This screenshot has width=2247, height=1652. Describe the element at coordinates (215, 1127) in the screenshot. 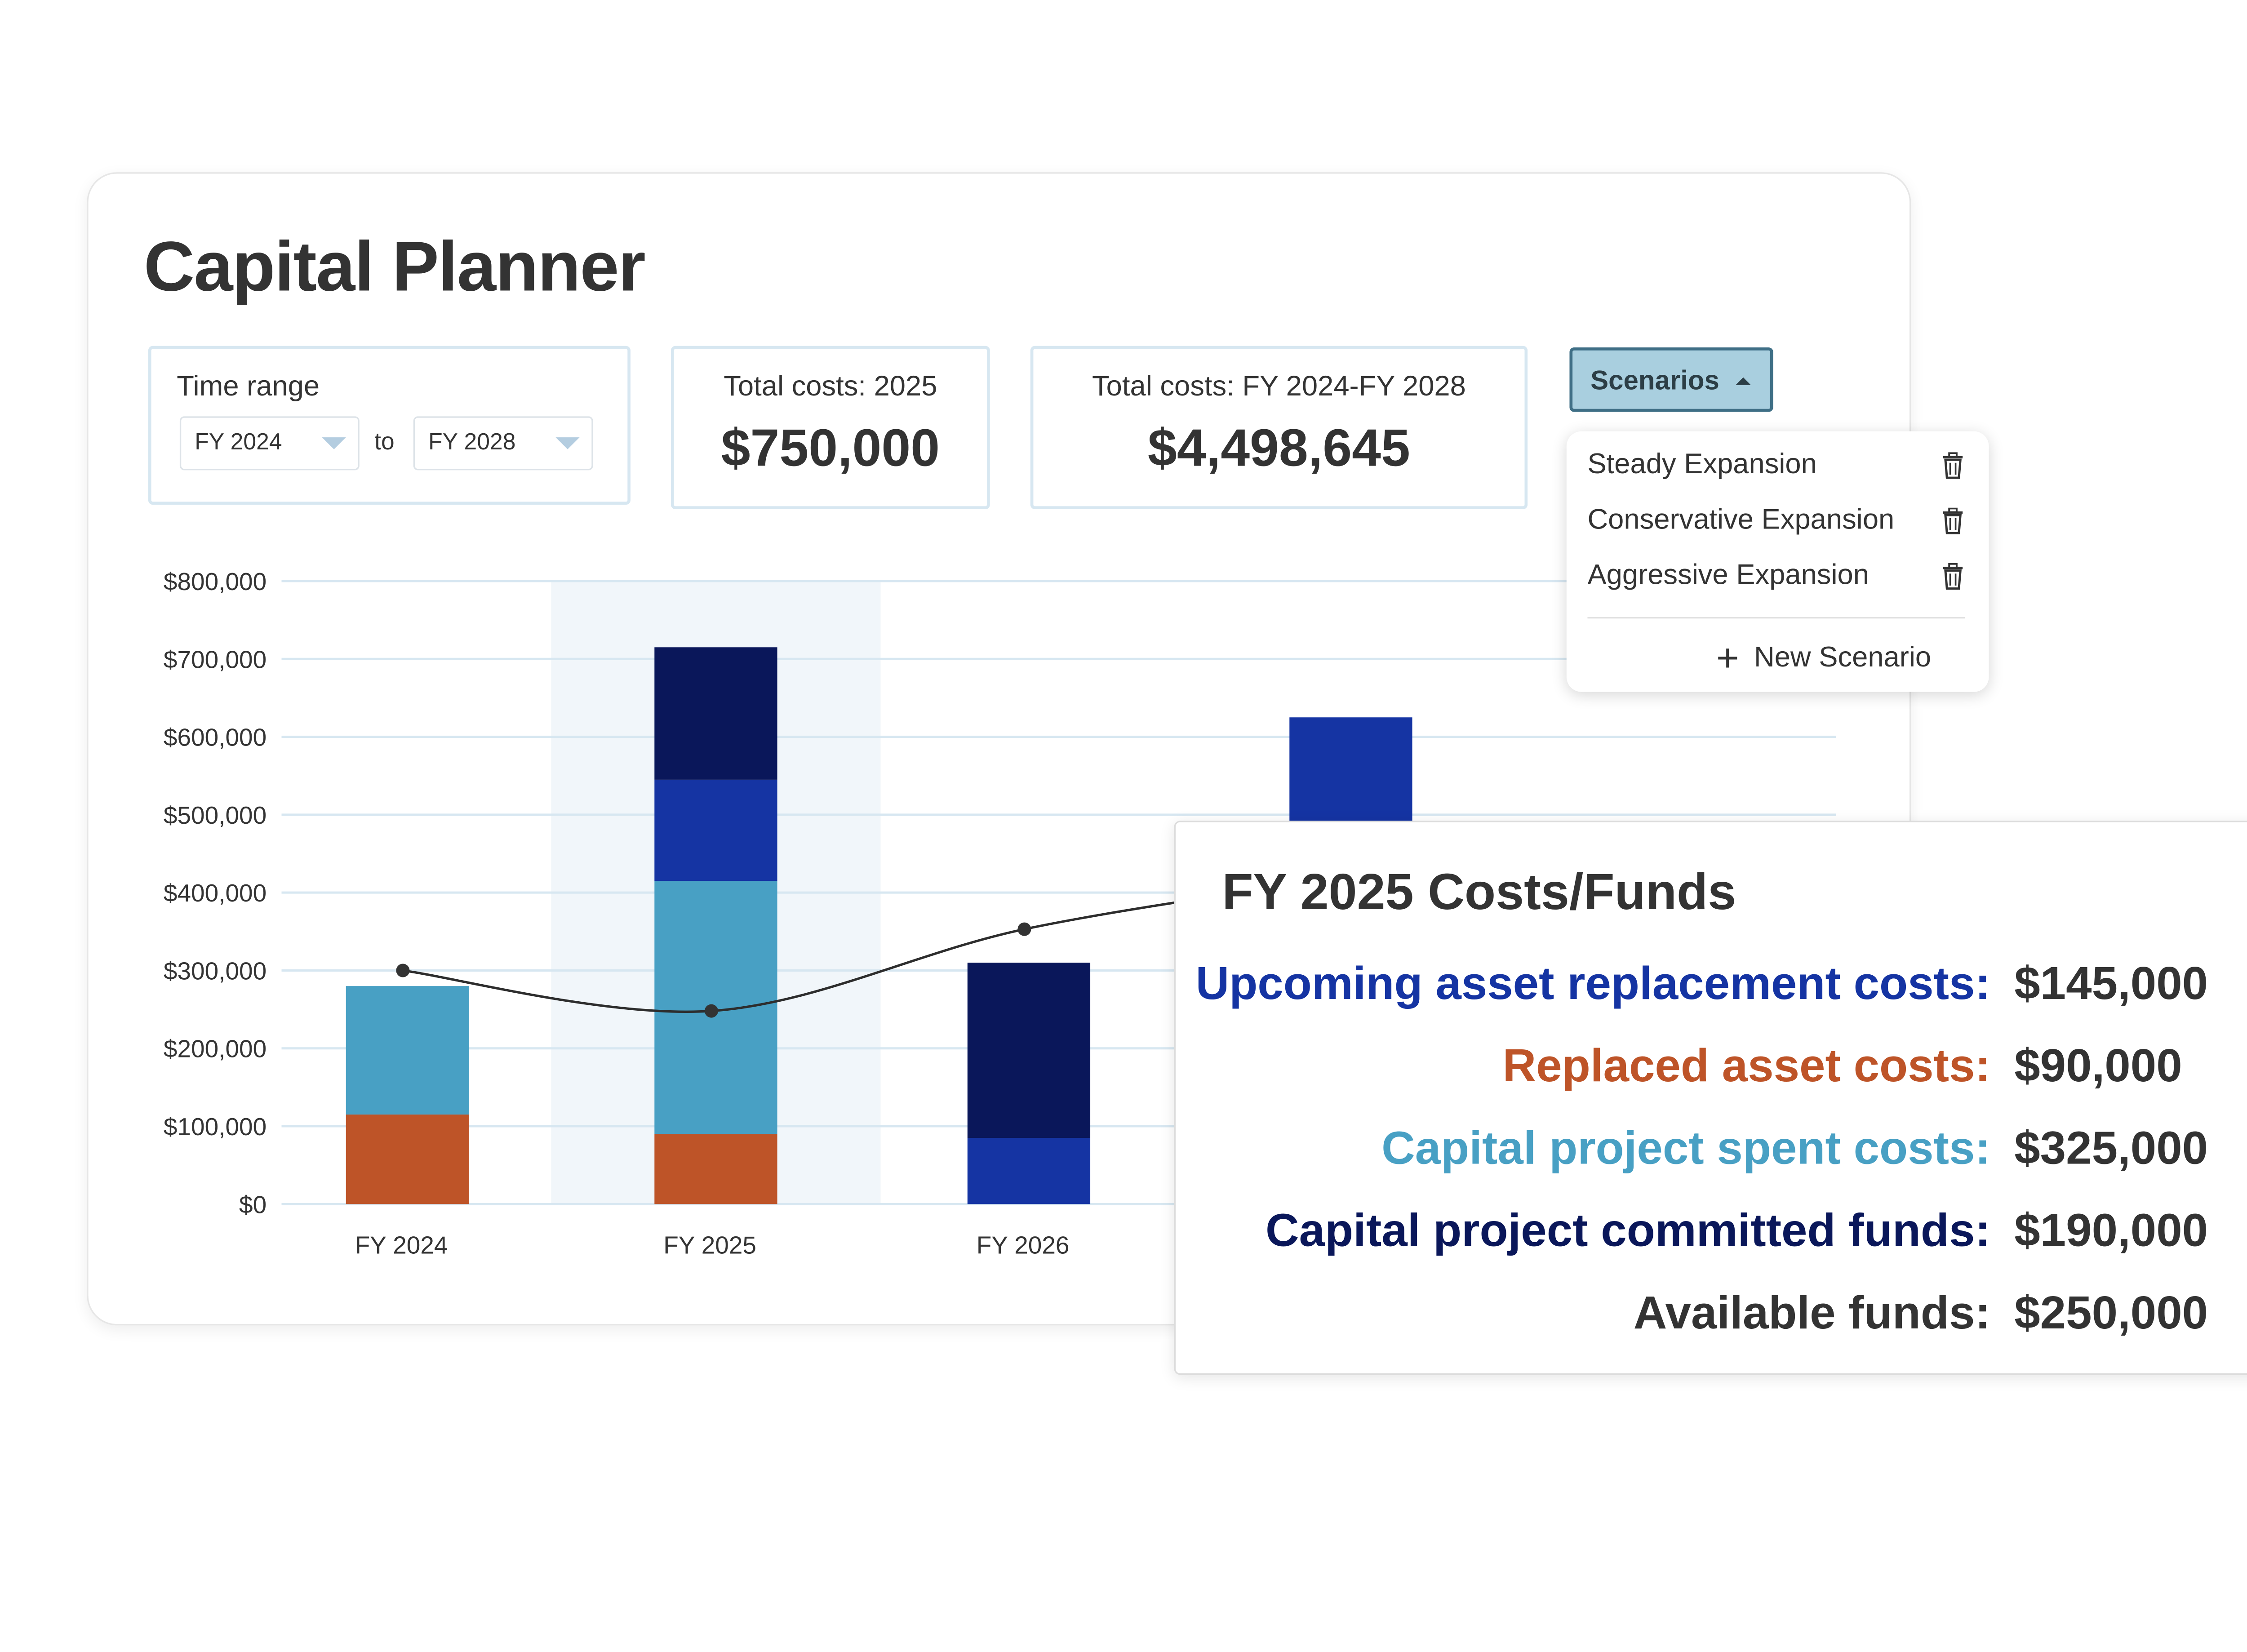

I see `y-tick-label: $100,000` at that location.